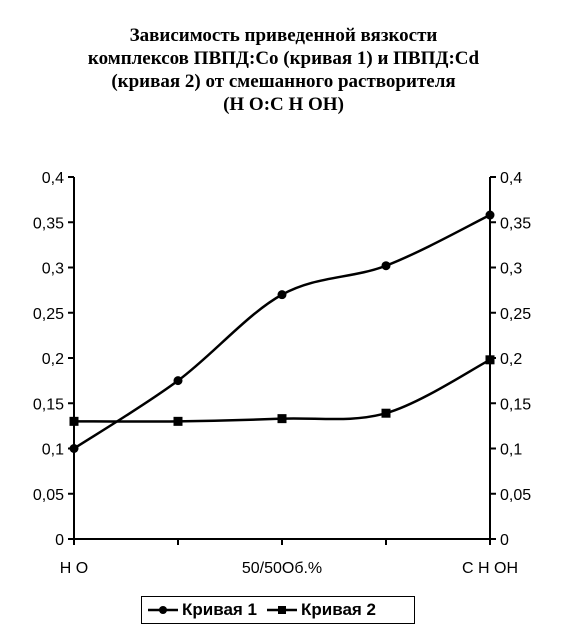  What do you see at coordinates (504, 540) in the screenshot?
I see `y-tick-label-right: 0` at bounding box center [504, 540].